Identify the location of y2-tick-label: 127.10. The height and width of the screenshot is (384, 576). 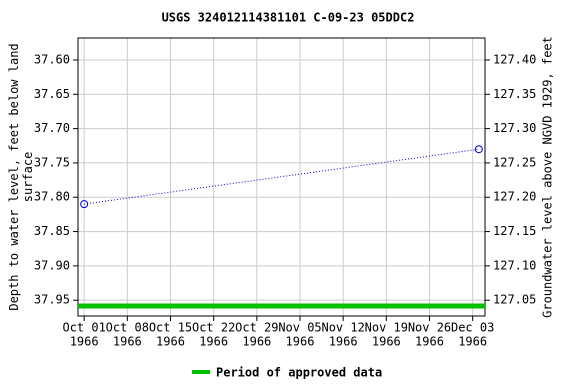
(514, 265).